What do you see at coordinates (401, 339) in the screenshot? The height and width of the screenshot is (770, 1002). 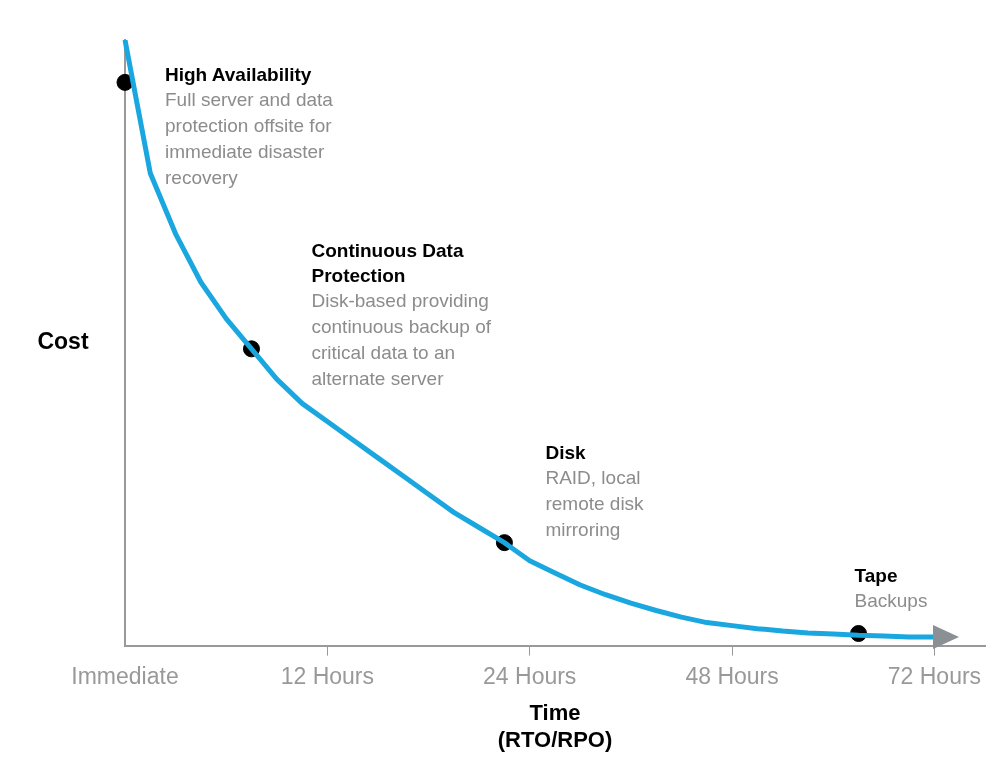 I see `annotation: Disk-based providing continuous backup of critical data to an alternate server` at bounding box center [401, 339].